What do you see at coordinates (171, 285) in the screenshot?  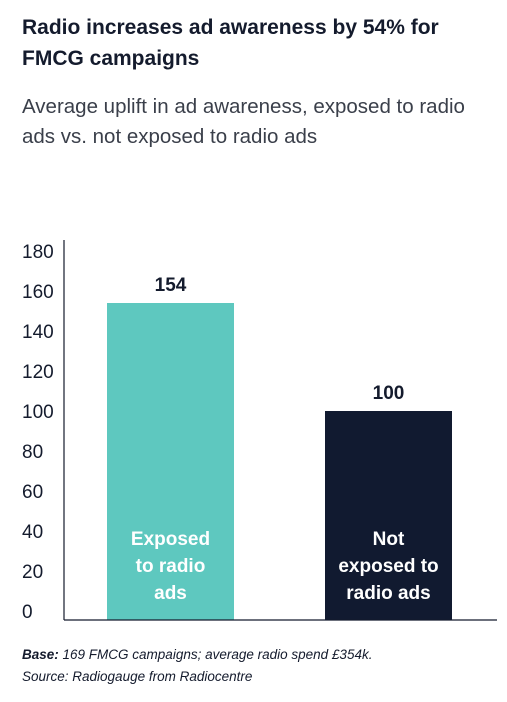 I see `data-label: 154` at bounding box center [171, 285].